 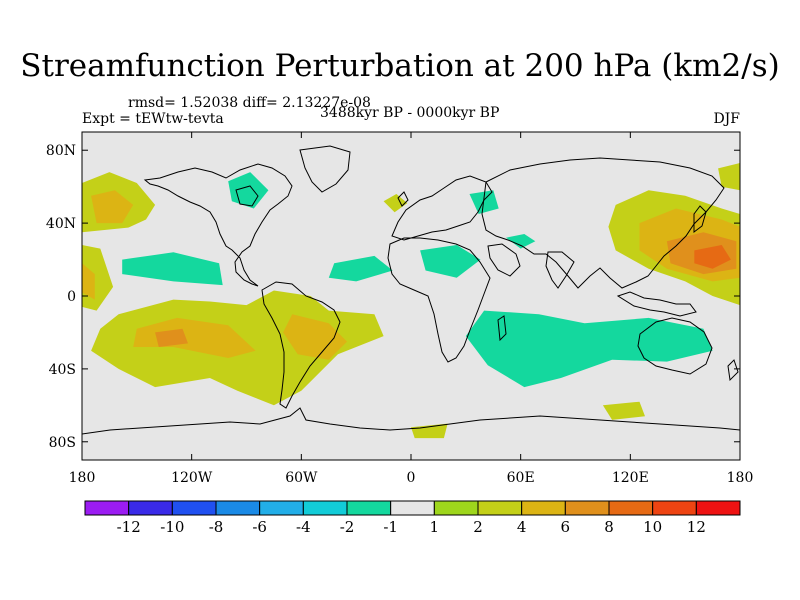 I want to click on coast-australia, so click(x=675, y=346).